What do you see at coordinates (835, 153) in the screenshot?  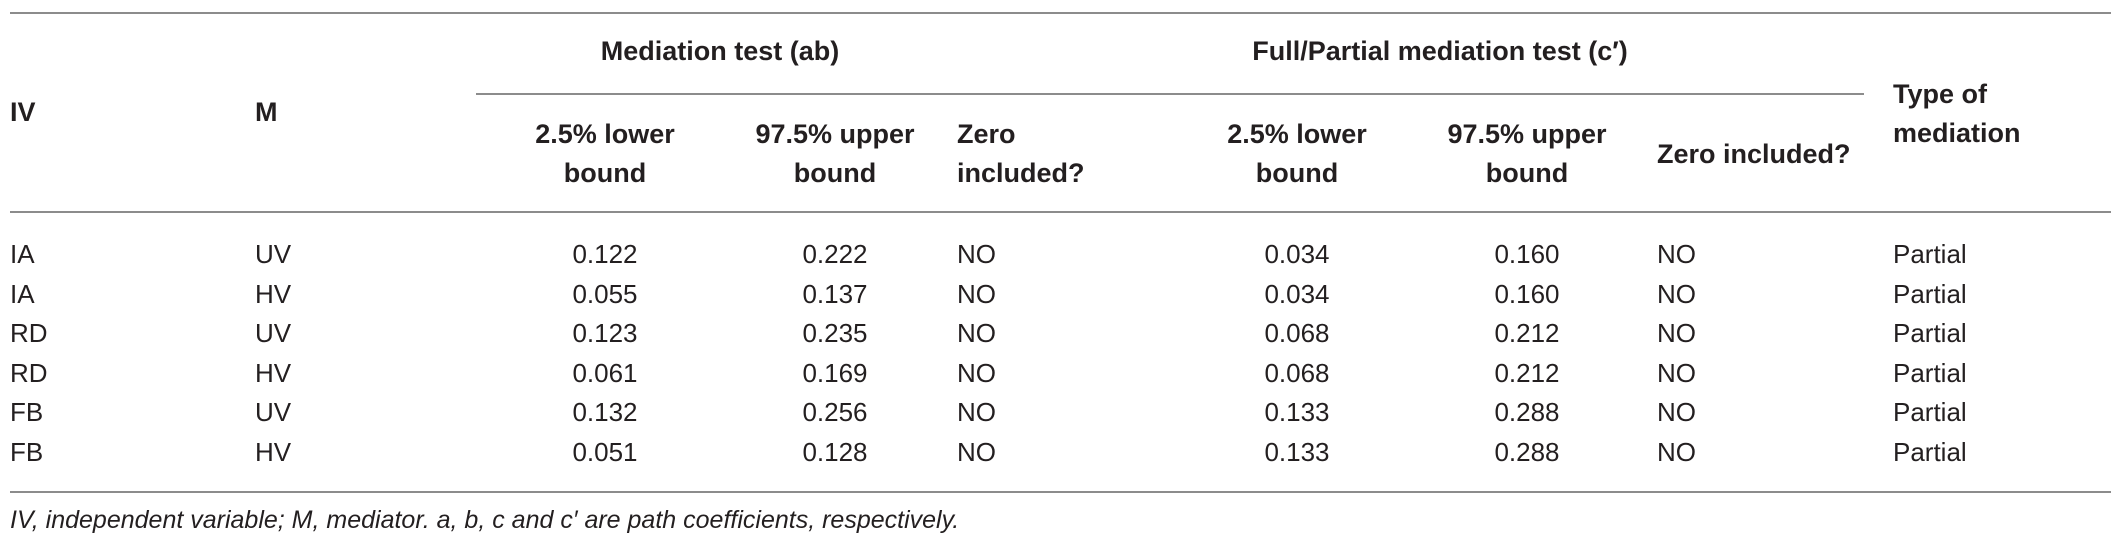 I see `header-upper-bound-ab: 97.5% upper bound` at bounding box center [835, 153].